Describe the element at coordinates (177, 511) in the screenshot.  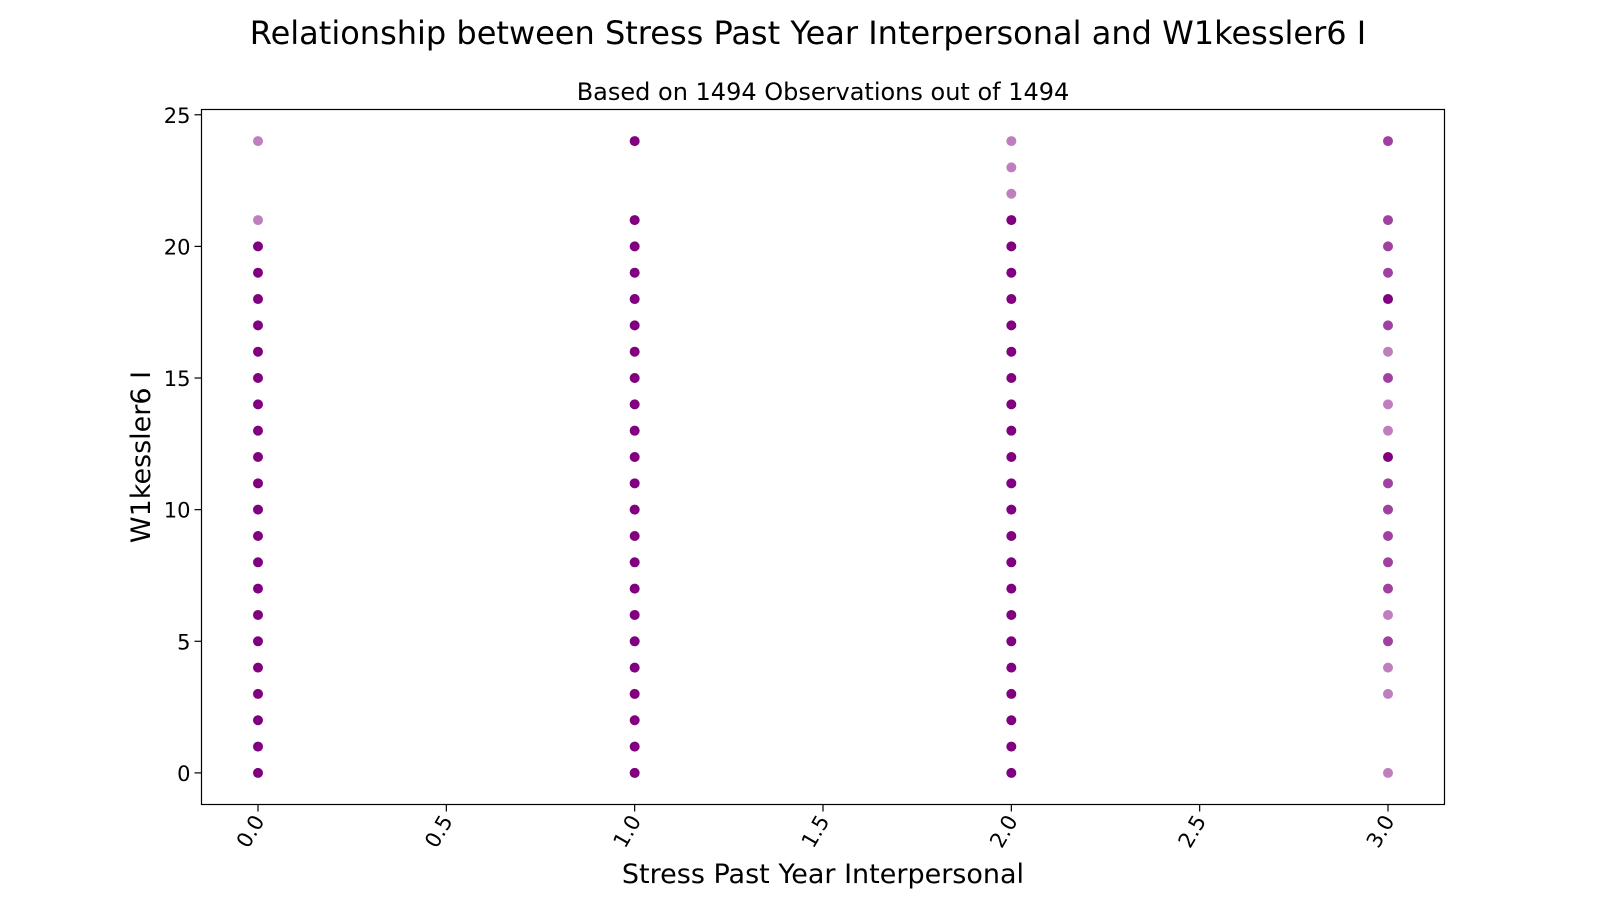
I see `y-tick-label: 10` at that location.